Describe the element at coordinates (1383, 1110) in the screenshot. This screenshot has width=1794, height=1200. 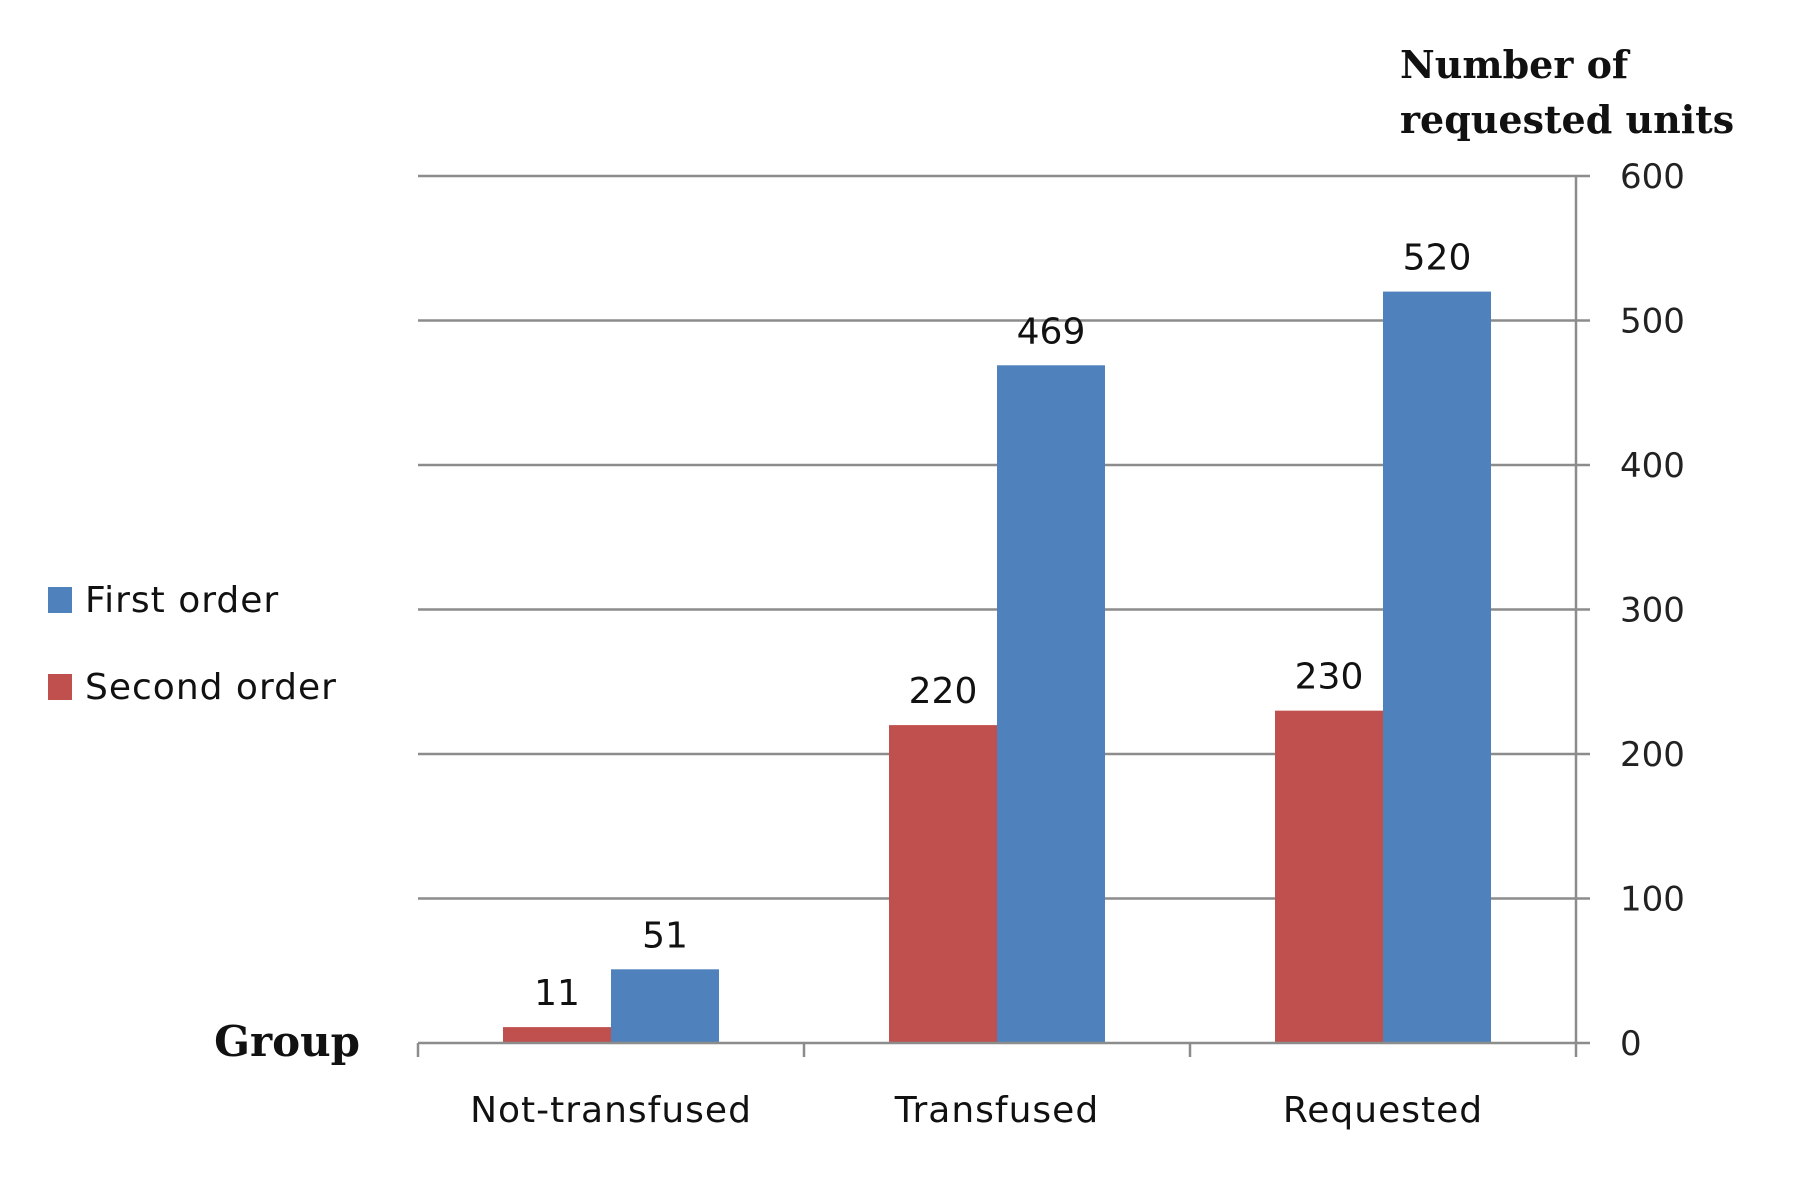
I see `x-tick-label: Requested` at that location.